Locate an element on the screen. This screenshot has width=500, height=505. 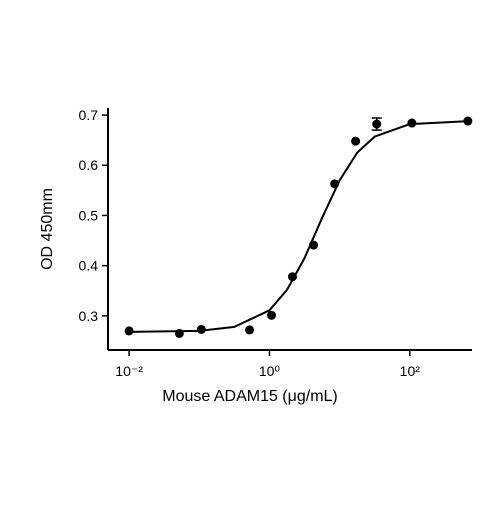
y-tick-label: 0.6 is located at coordinates (89, 165).